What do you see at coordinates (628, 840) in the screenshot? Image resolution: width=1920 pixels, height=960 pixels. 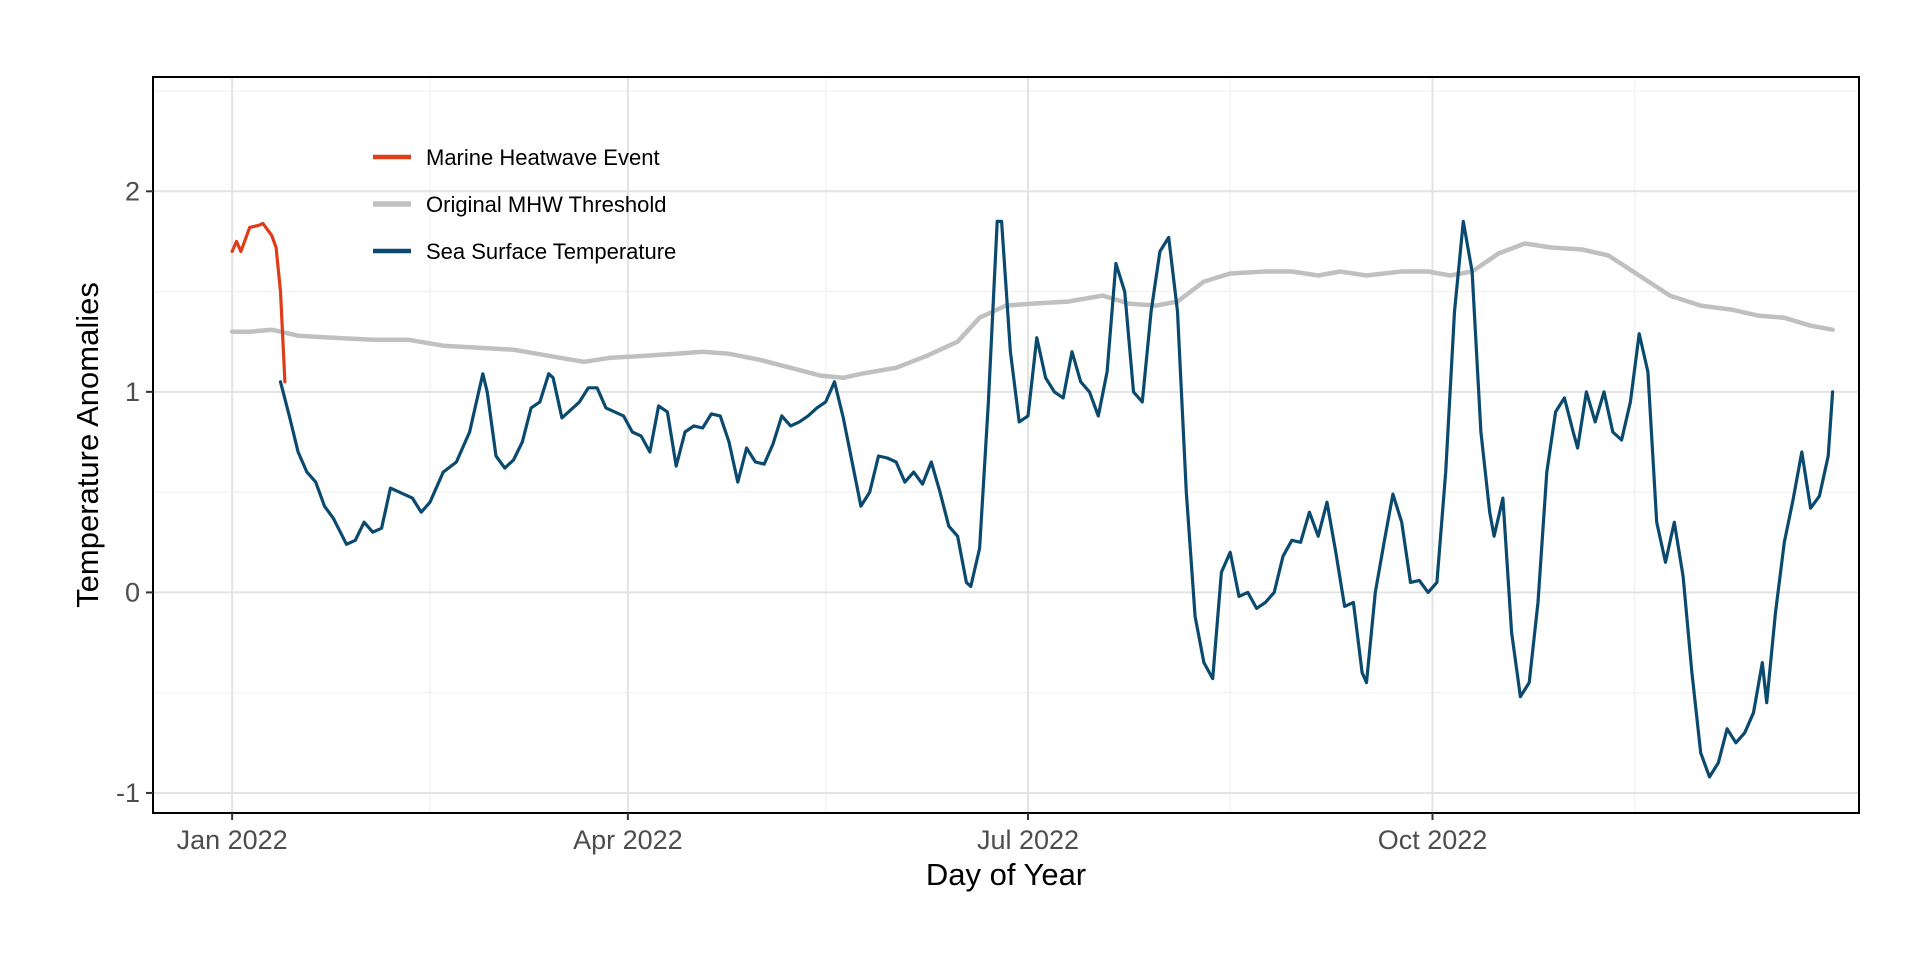 I see `x-tick-label: Apr 2022` at bounding box center [628, 840].